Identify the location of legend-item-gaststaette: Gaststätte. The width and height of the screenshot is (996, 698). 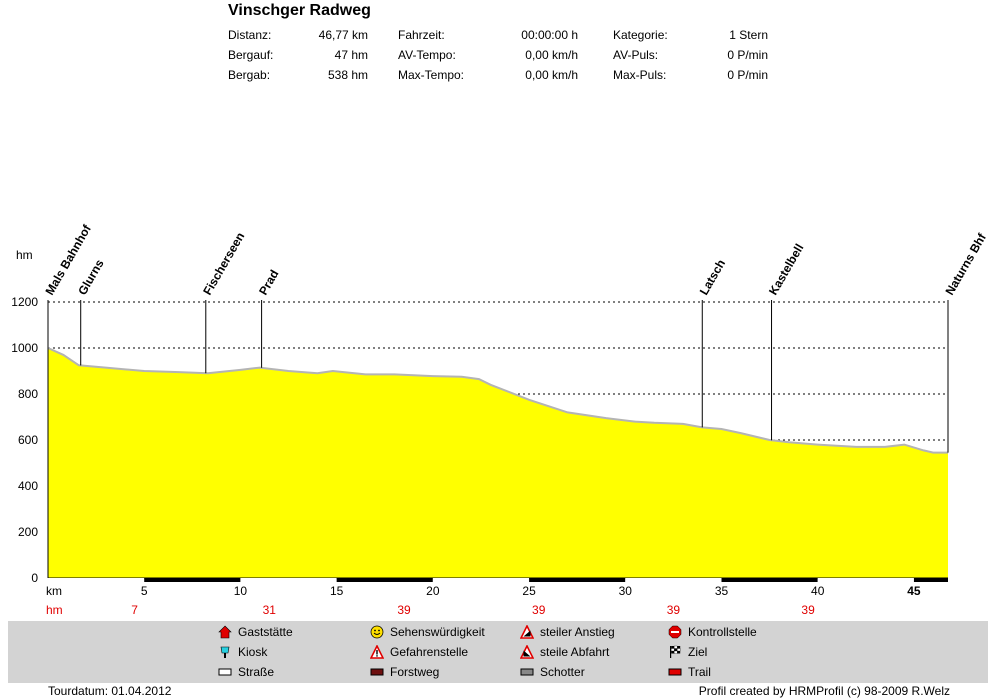
(255, 632).